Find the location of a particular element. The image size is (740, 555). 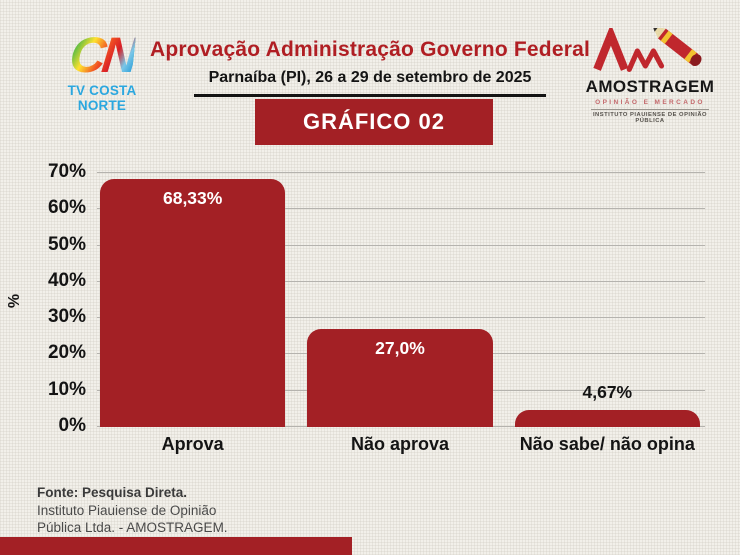

bar-1: 68,33% is located at coordinates (193, 303).